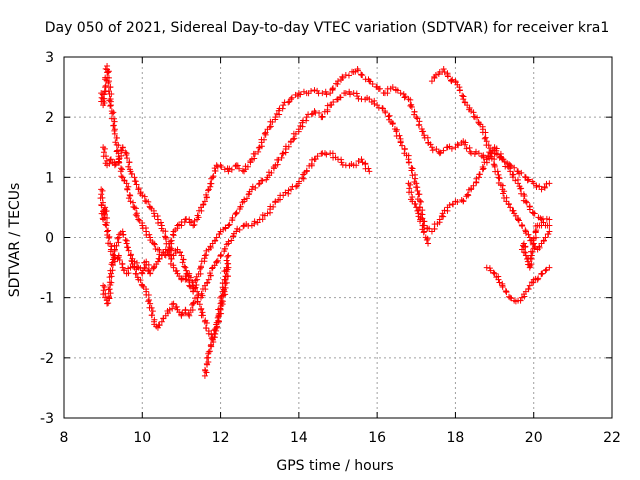 The height and width of the screenshot is (480, 640). Describe the element at coordinates (47, 299) in the screenshot. I see `y-tick-label: -1` at that location.